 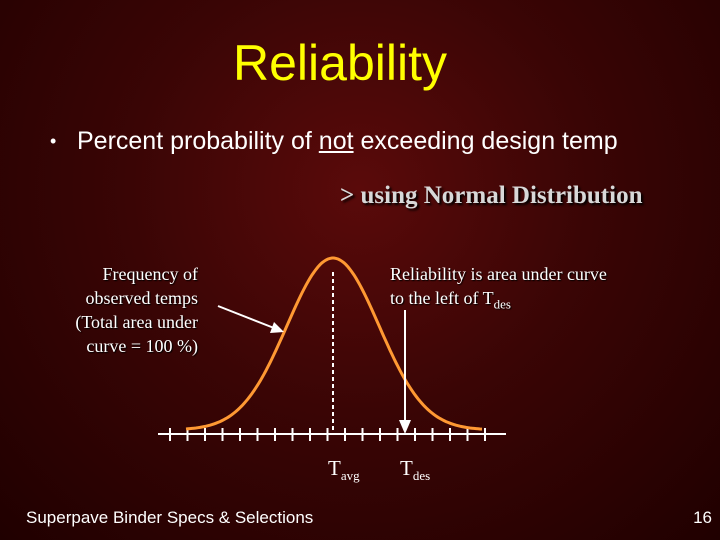 What do you see at coordinates (150, 274) in the screenshot?
I see `frequency-label-line-1: Frequency of` at bounding box center [150, 274].